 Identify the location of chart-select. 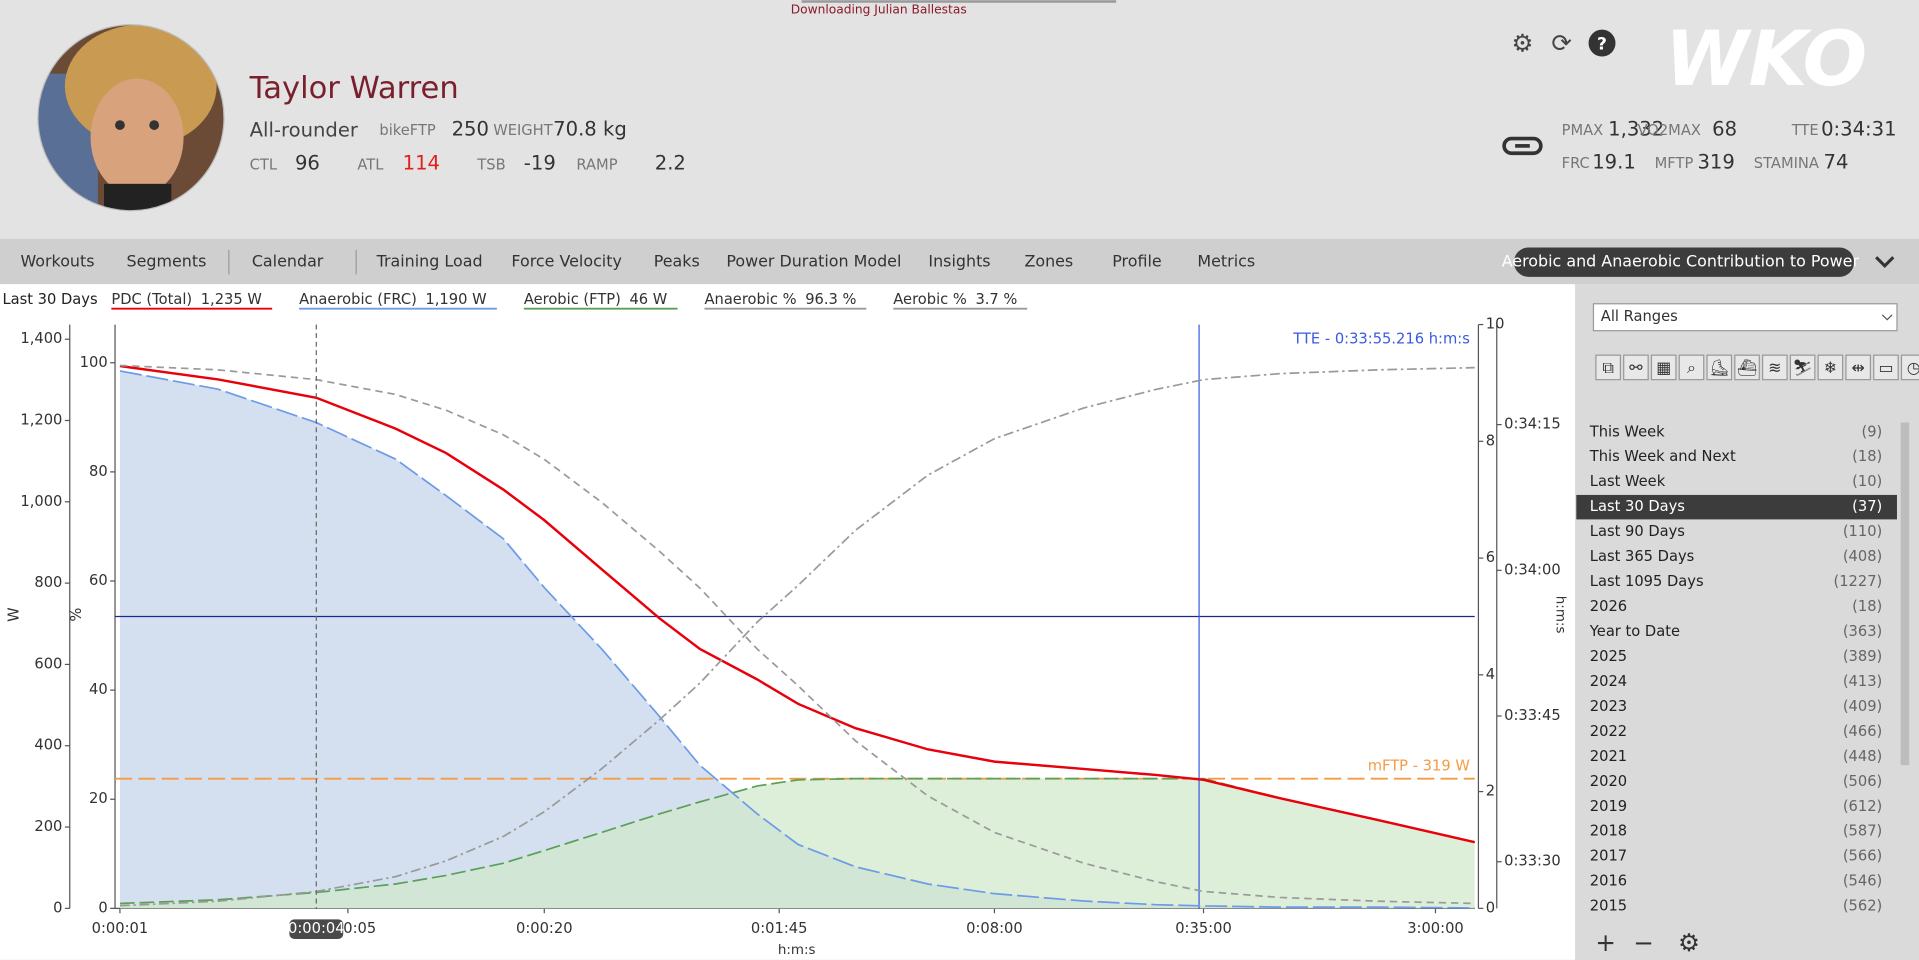
(1684, 262).